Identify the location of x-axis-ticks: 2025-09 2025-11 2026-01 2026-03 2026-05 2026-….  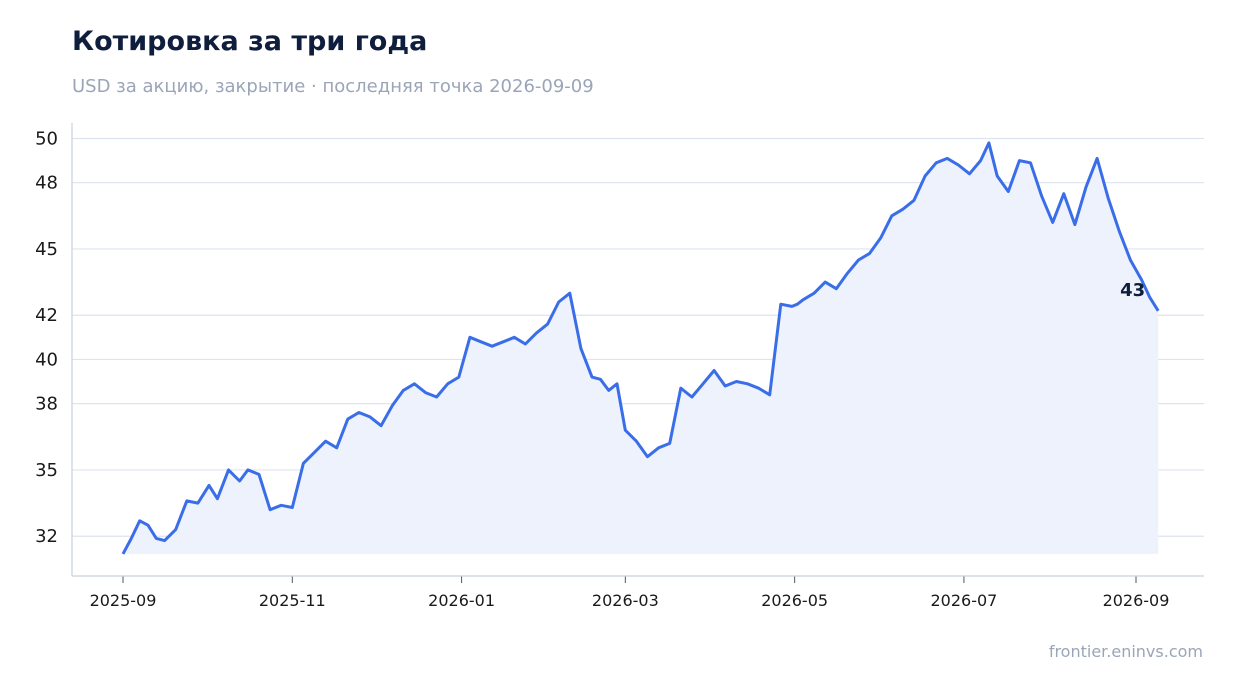
(630, 593).